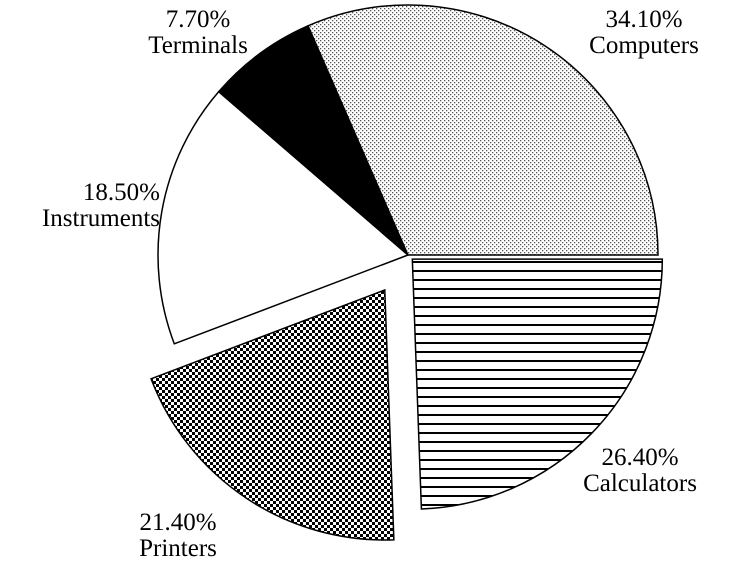  Describe the element at coordinates (101, 218) in the screenshot. I see `category-label: Instruments` at that location.